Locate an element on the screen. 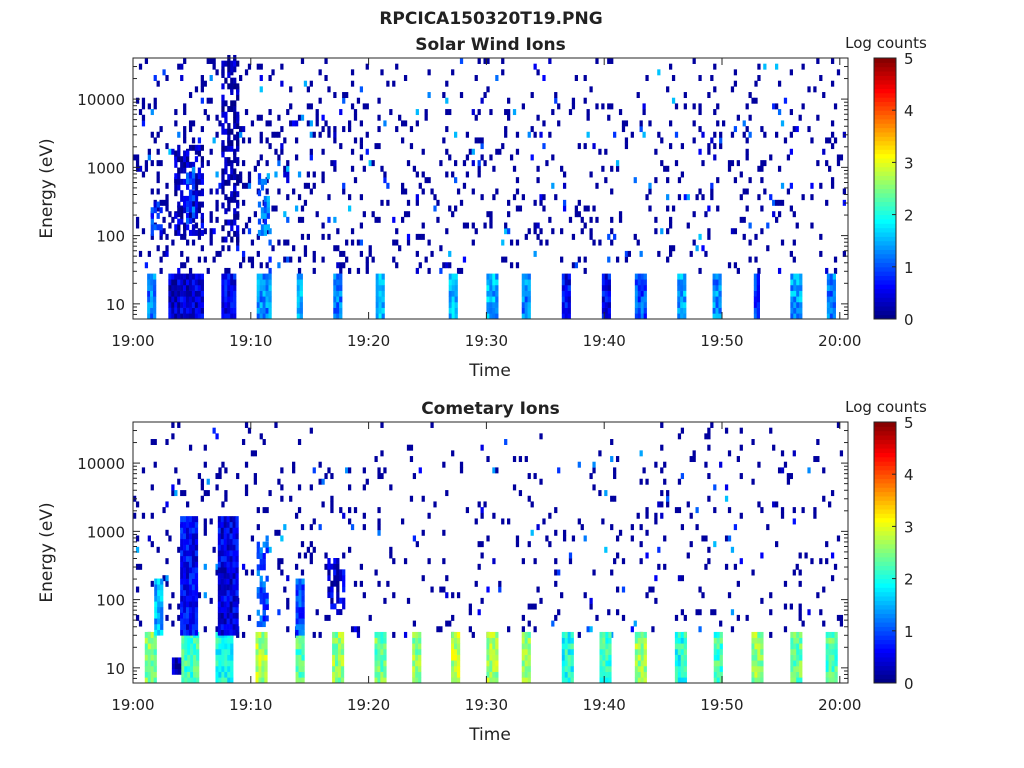 Image resolution: width=1024 pixels, height=768 pixels. colorbar-segment is located at coordinates (885, 73).